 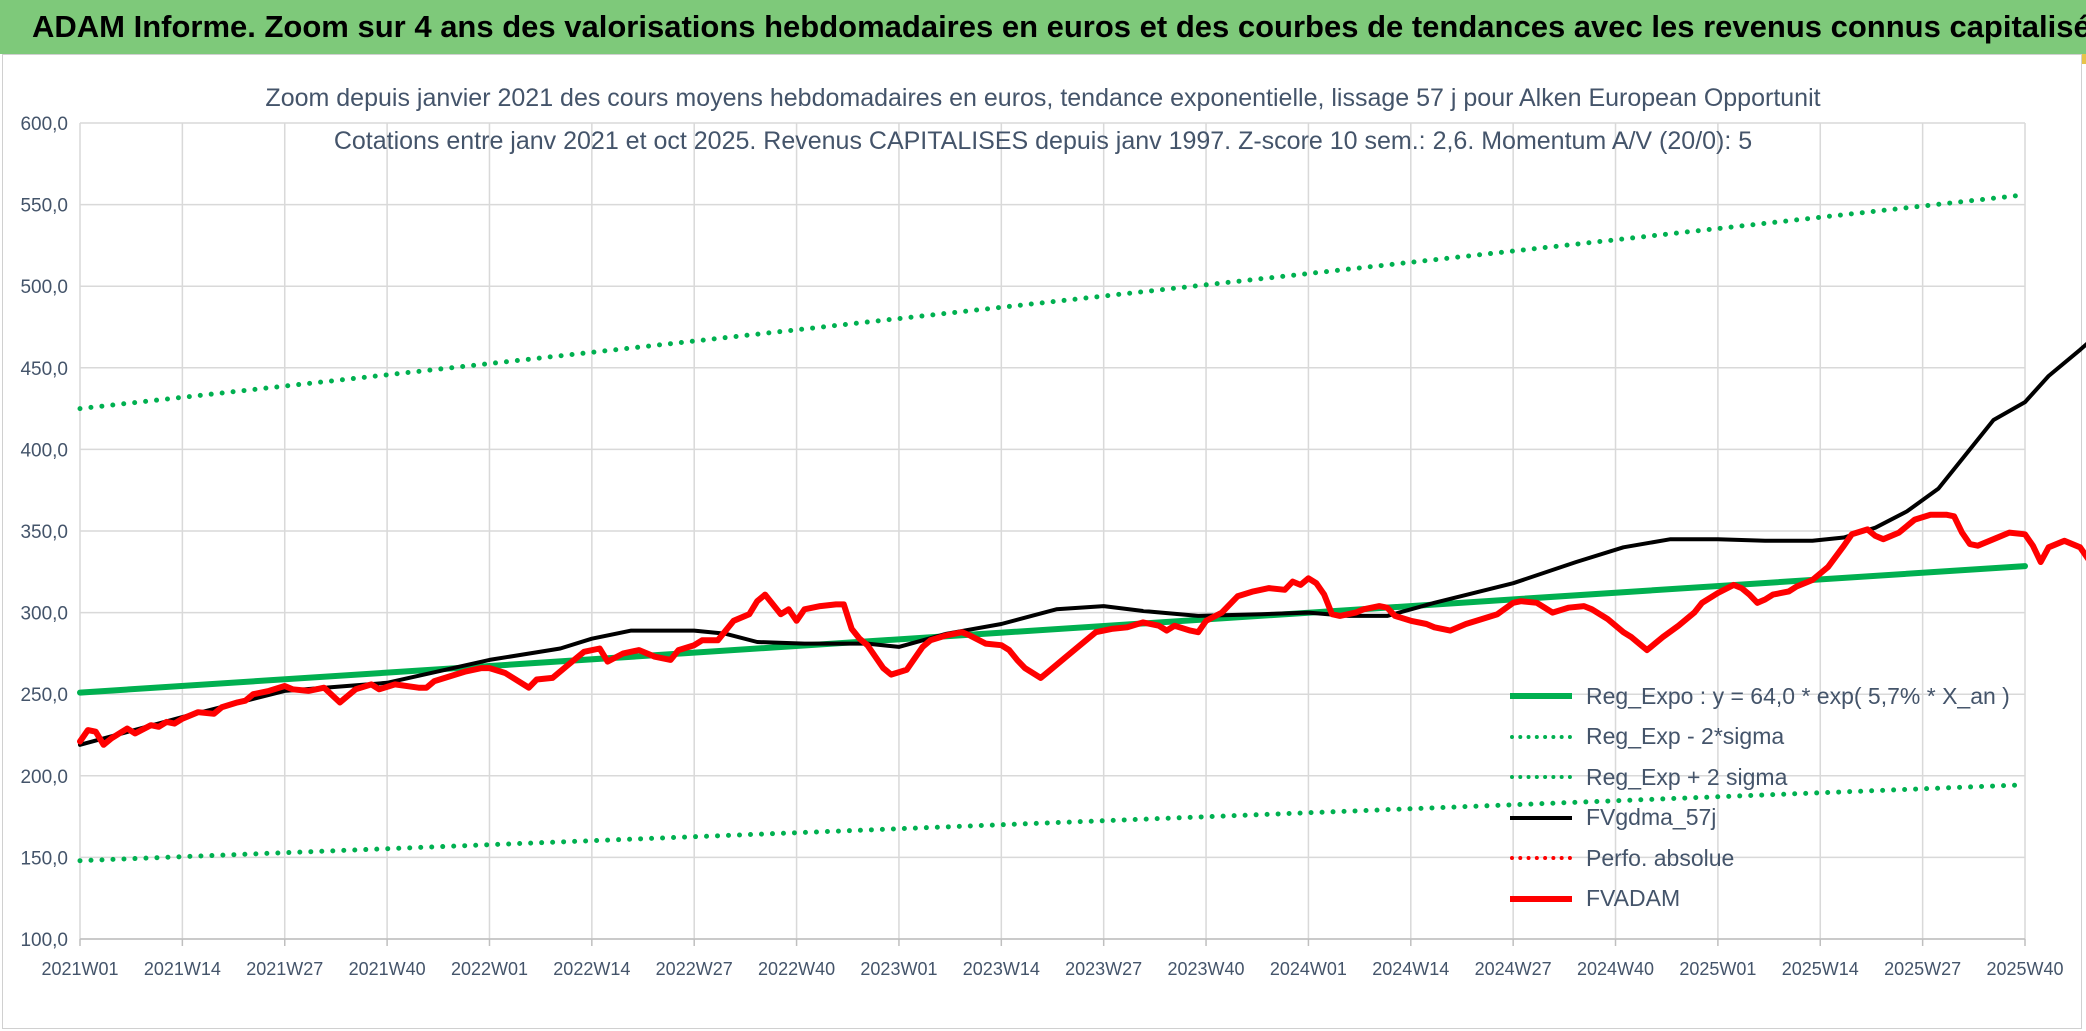 I want to click on legend-item: Reg_Exp + 2 sigma, so click(x=1760, y=777).